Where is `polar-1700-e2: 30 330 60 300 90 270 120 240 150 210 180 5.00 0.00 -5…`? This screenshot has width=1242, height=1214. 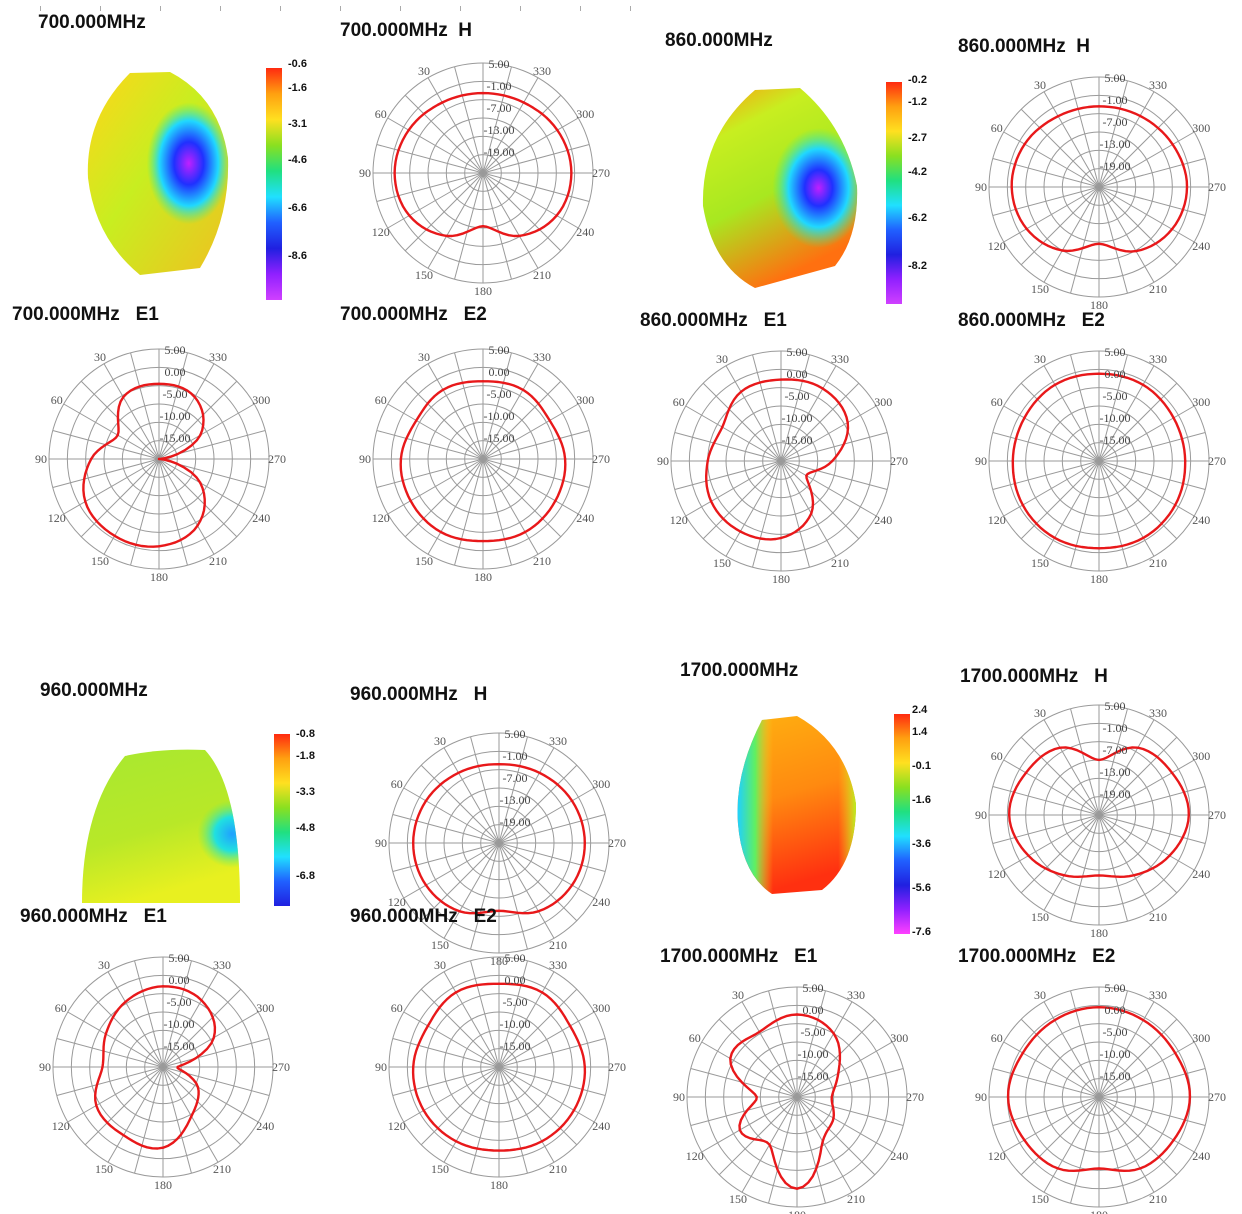 polar-1700-e2: 30 330 60 300 90 270 120 240 150 210 180 5.00 0.00 -5… is located at coordinates (1100, 1097).